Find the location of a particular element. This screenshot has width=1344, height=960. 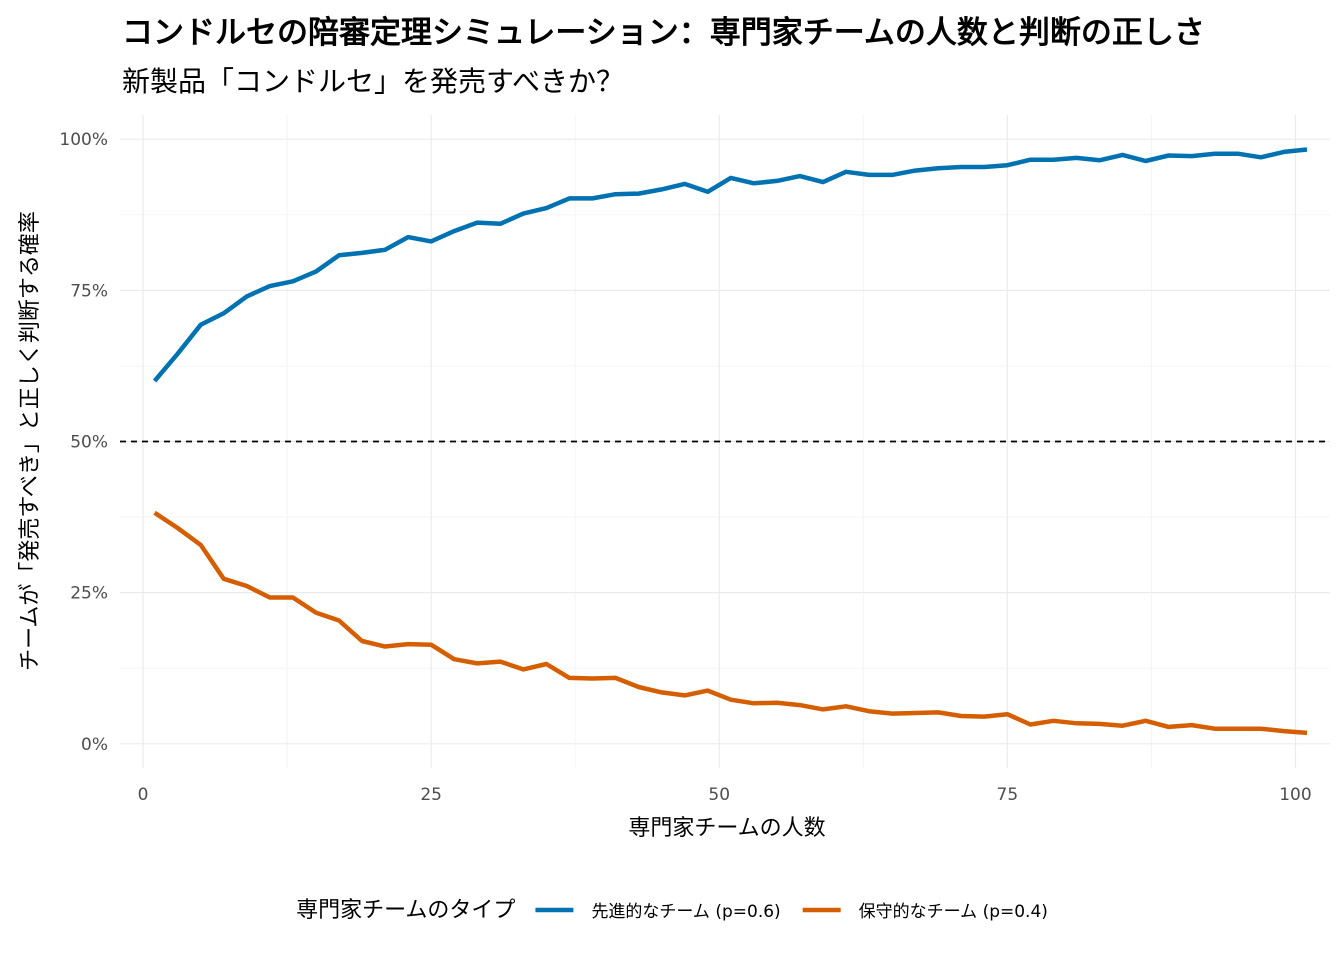

chart-subtitle: 新製品「コンドルセ」を発売すべきか？ is located at coordinates (373, 81).